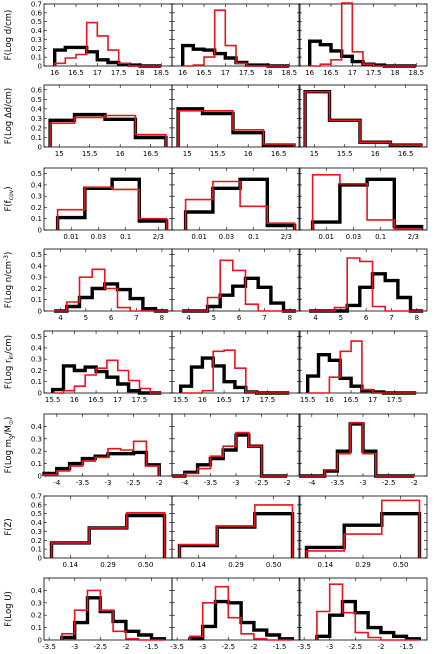 This screenshot has height=654, width=436. Describe the element at coordinates (253, 237) in the screenshot. I see `x-tick-label: 0.1` at that location.